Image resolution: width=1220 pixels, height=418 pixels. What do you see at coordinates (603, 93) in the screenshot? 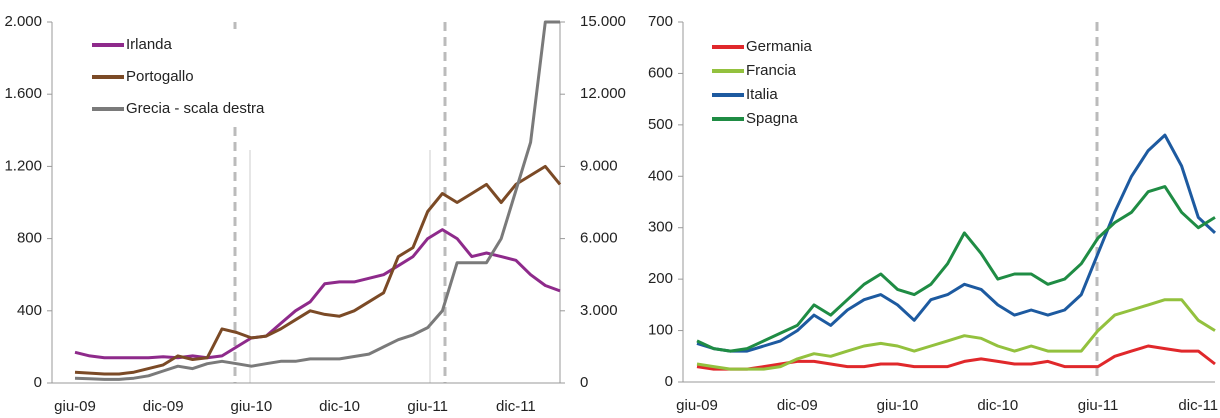
I see `y2-tick-label: 12.000` at bounding box center [603, 93].